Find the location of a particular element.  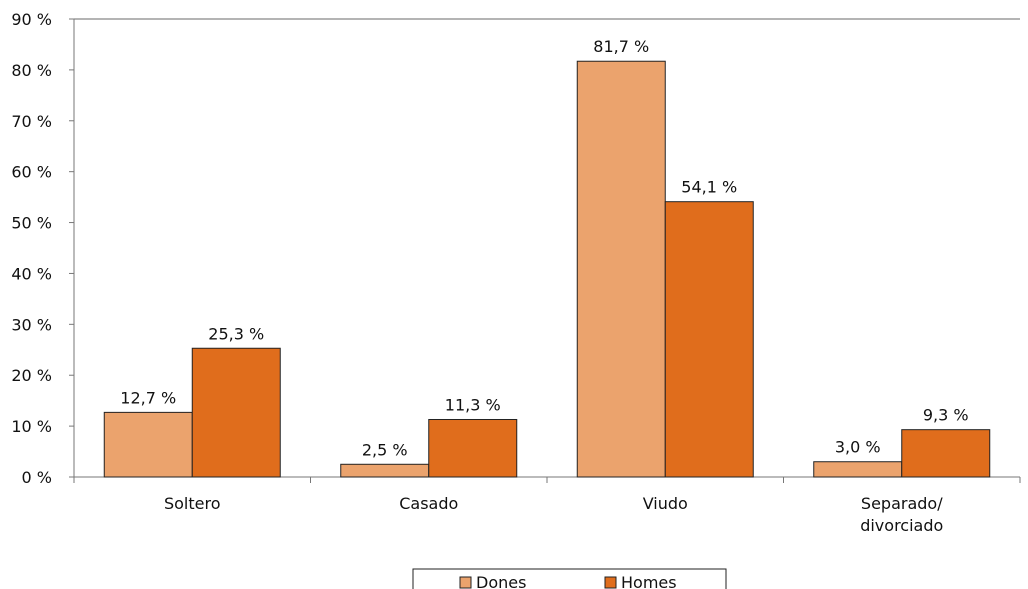

y-tick-label: 0 % is located at coordinates (37, 477).